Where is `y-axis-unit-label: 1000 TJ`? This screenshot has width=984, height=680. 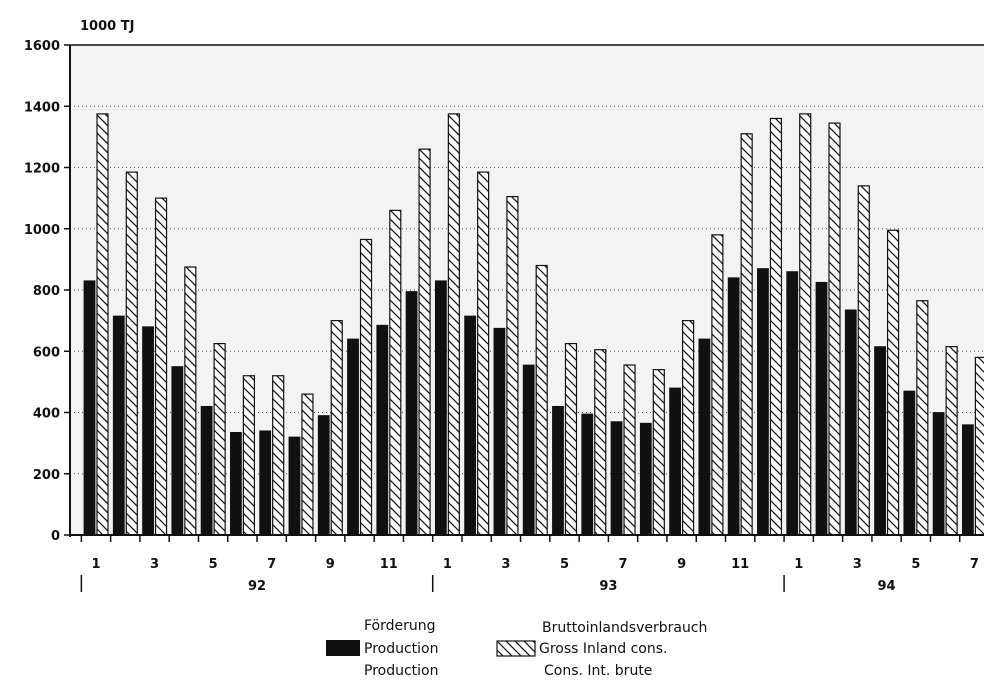 y-axis-unit-label: 1000 TJ is located at coordinates (107, 26).